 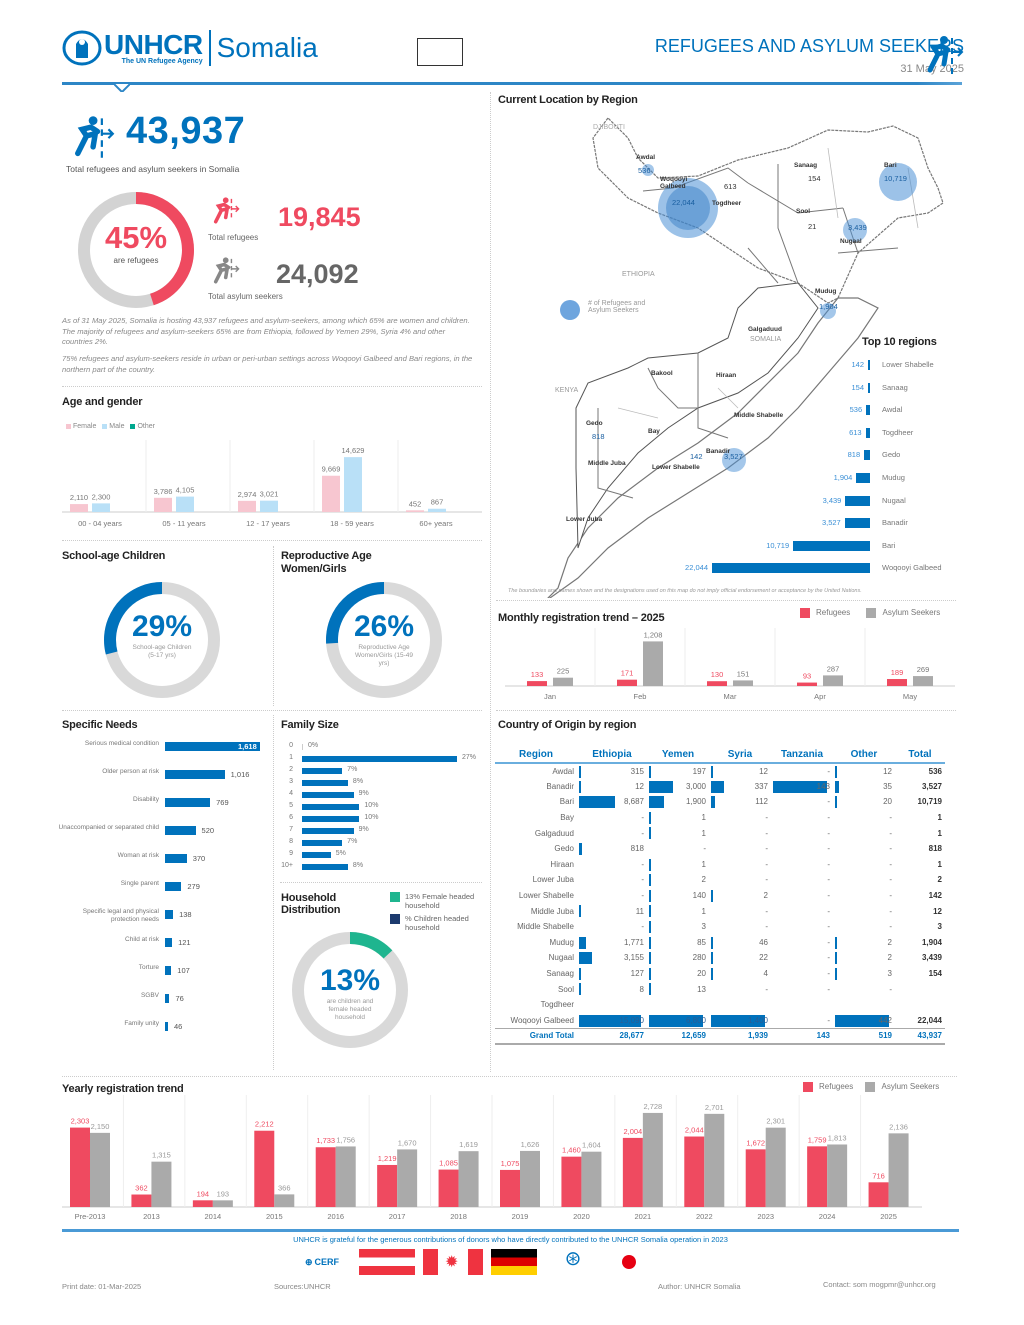 What do you see at coordinates (138, 855) in the screenshot?
I see `needs-label: Woman at risk` at bounding box center [138, 855].